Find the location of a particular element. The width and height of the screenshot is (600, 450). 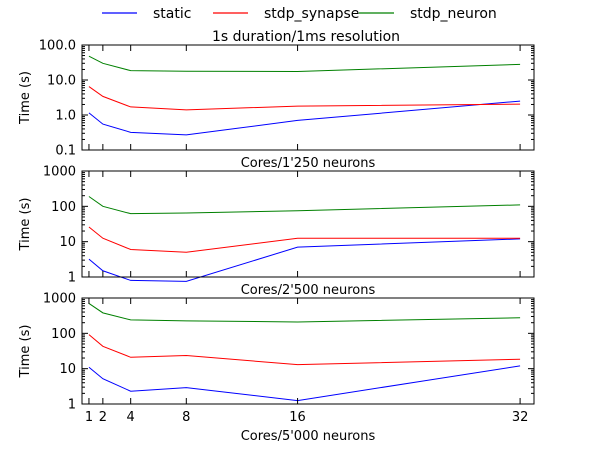

x-tick-label: 2 is located at coordinates (103, 417).